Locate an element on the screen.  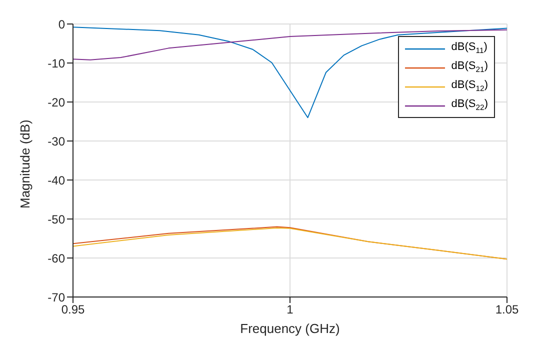
x-tick-label: 1 is located at coordinates (290, 309).